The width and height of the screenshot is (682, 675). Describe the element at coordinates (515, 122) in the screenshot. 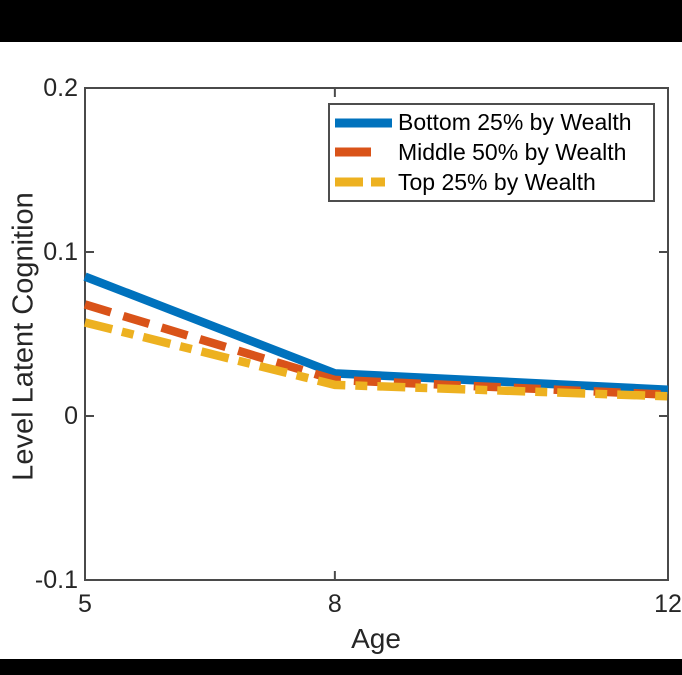

I see `legend-entry-label: Bottom 25% by Wealth` at that location.